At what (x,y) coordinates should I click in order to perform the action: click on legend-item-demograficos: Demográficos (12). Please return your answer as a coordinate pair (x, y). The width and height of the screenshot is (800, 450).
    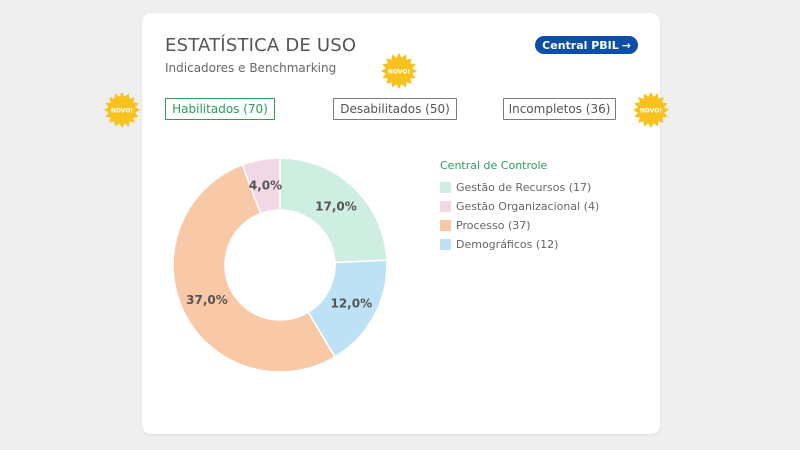
    Looking at the image, I should click on (519, 244).